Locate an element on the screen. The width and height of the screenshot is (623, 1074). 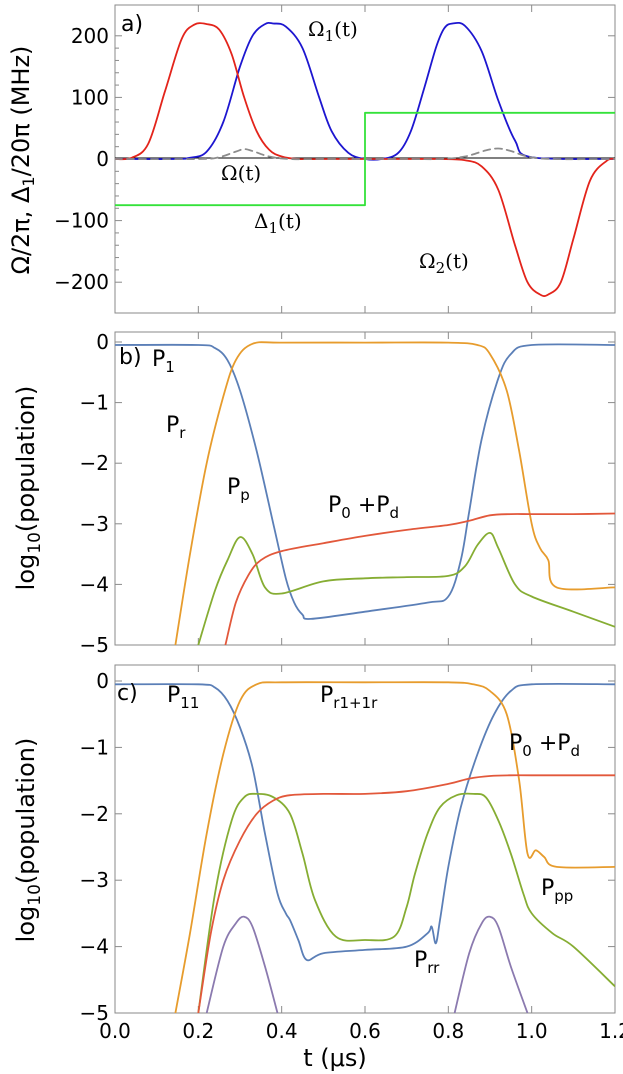
panel-c-x-ticks: 0.0 0.2 0.4 0.6 0.8 1.0 1.2 is located at coordinates (361, 1031).